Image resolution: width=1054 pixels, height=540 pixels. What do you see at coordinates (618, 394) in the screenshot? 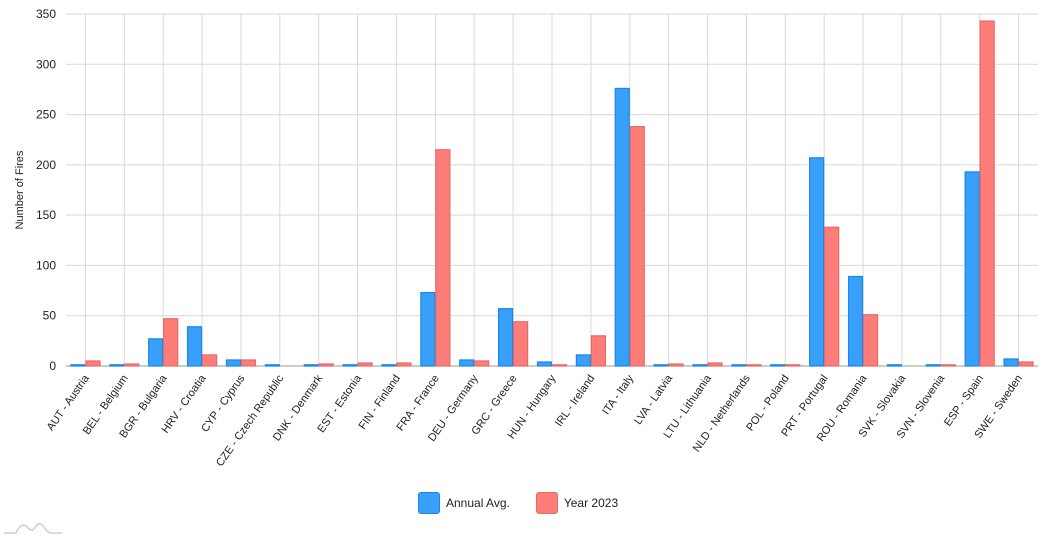
I see `x-tick-label: ITA - Italy` at bounding box center [618, 394].